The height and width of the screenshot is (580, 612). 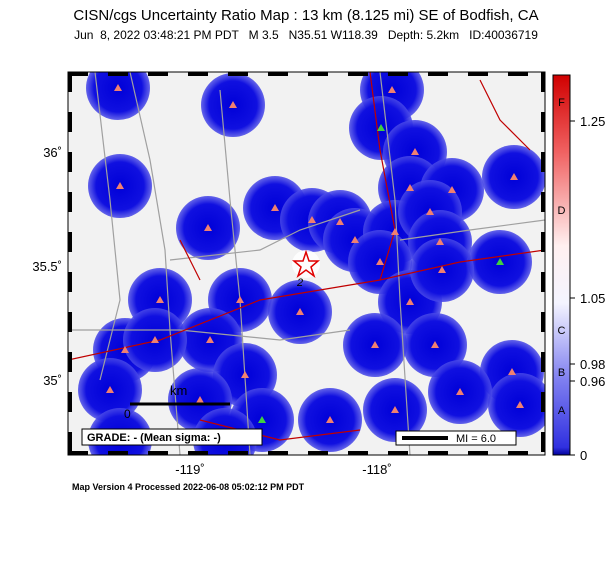 I want to click on grade-letter: F, so click(x=561, y=103).